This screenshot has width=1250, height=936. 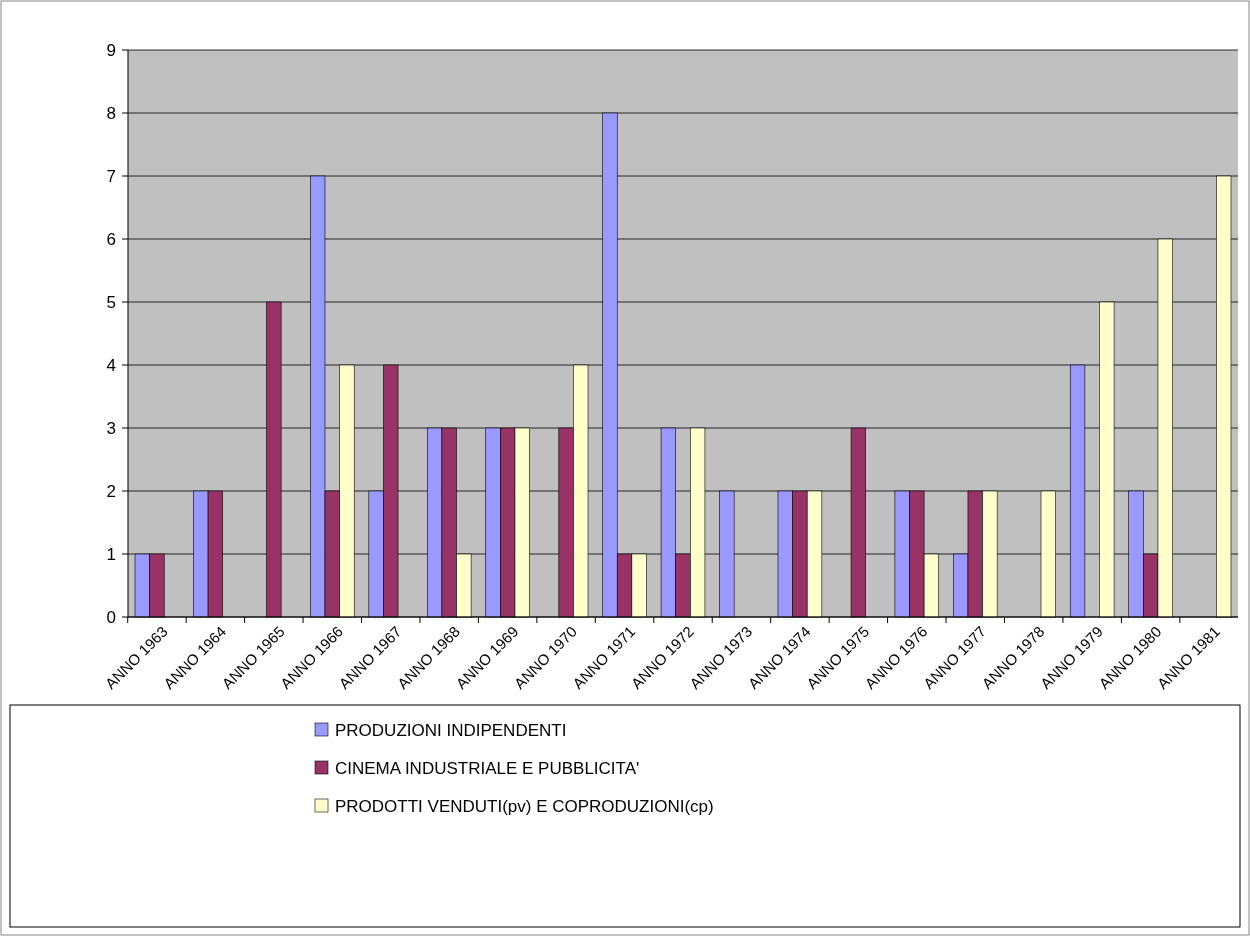 What do you see at coordinates (111, 50) in the screenshot?
I see `y-tick-label: 9` at bounding box center [111, 50].